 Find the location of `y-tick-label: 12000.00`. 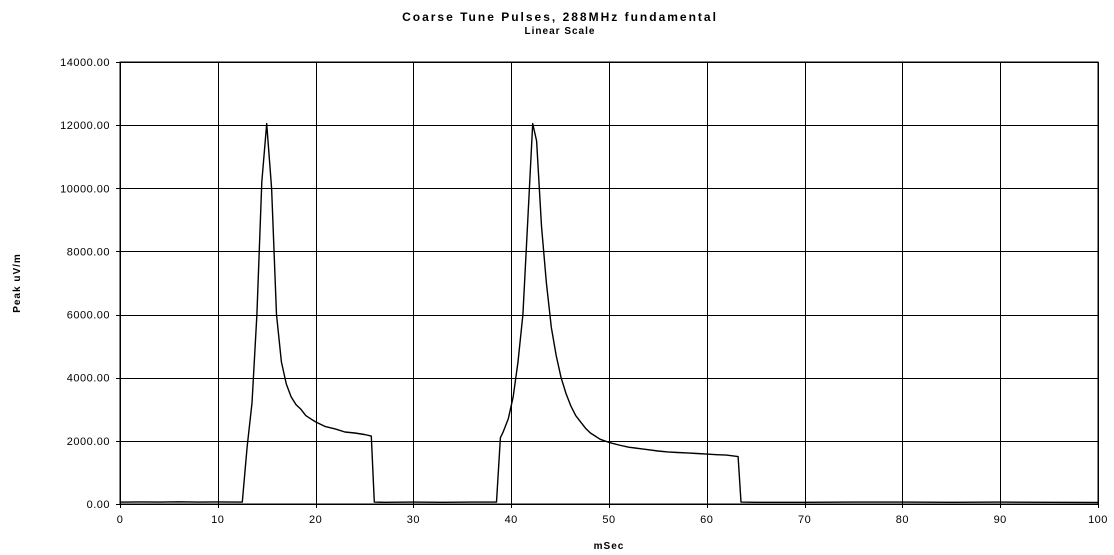

y-tick-label: 12000.00 is located at coordinates (85, 126).